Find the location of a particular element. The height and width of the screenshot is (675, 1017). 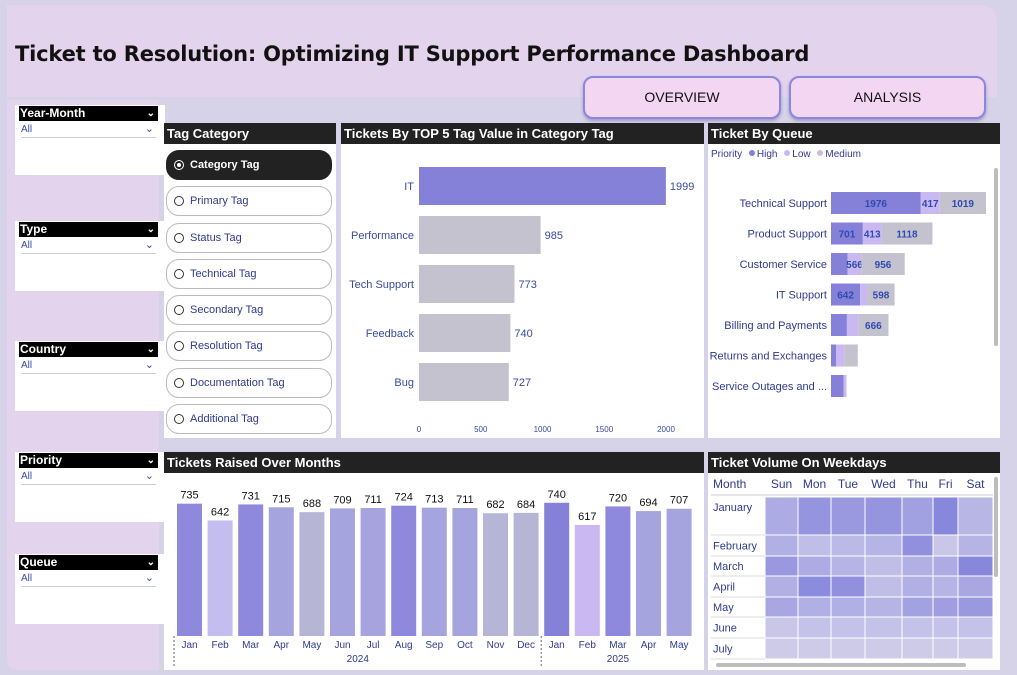

segment-label: 598 is located at coordinates (881, 296).